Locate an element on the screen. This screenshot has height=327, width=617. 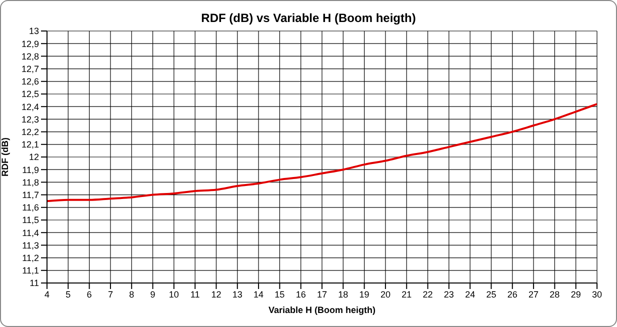
y-tick-label: 11,9 is located at coordinates (30, 169).